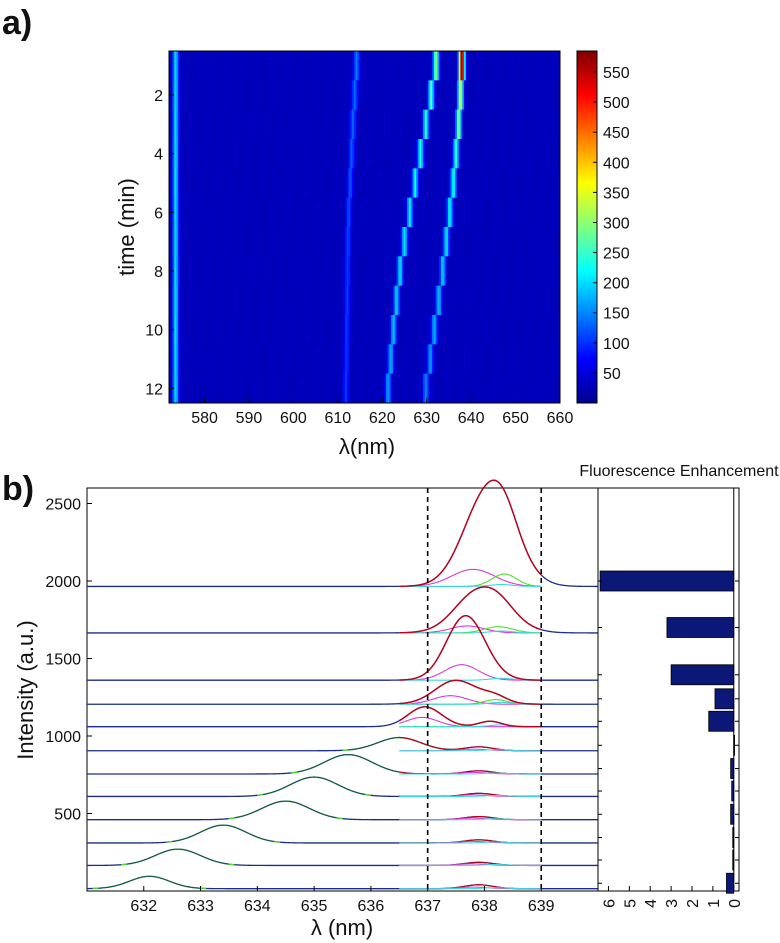 The width and height of the screenshot is (780, 943). What do you see at coordinates (616, 163) in the screenshot?
I see `colorbar-tick-label: 400` at bounding box center [616, 163].